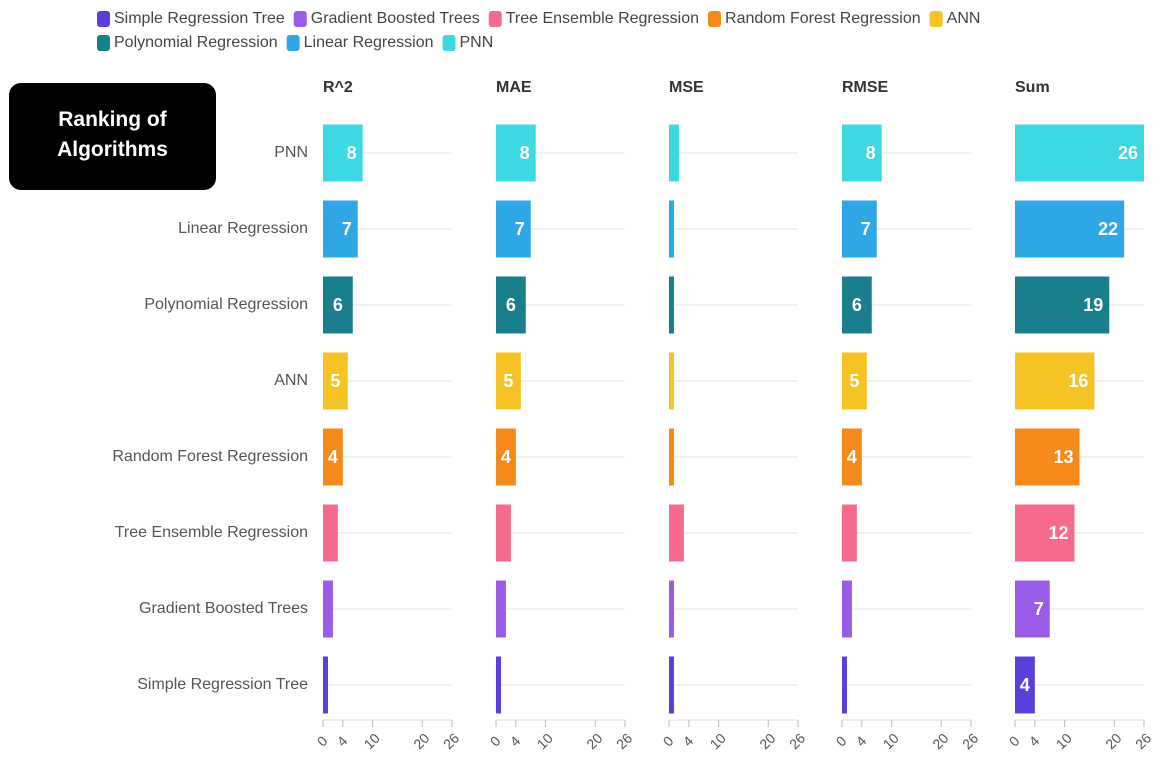  What do you see at coordinates (477, 42) in the screenshot?
I see `legend-label: PNN` at bounding box center [477, 42].